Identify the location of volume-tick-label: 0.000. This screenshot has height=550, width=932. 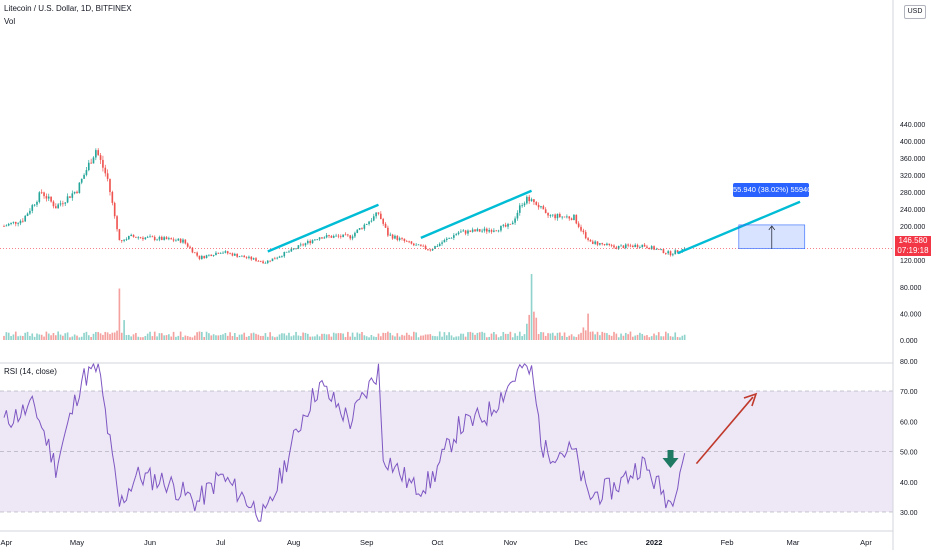
(909, 341).